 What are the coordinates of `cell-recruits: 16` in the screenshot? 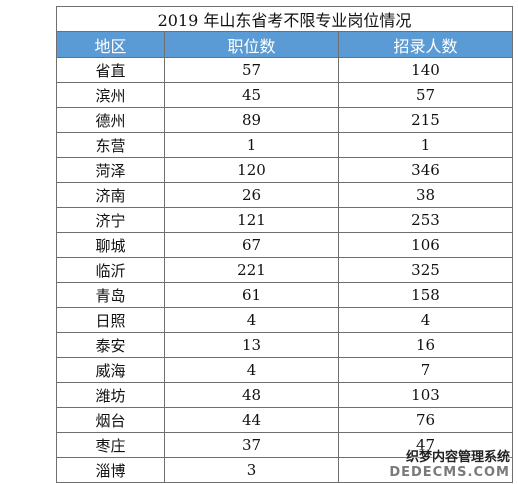 It's located at (425, 345).